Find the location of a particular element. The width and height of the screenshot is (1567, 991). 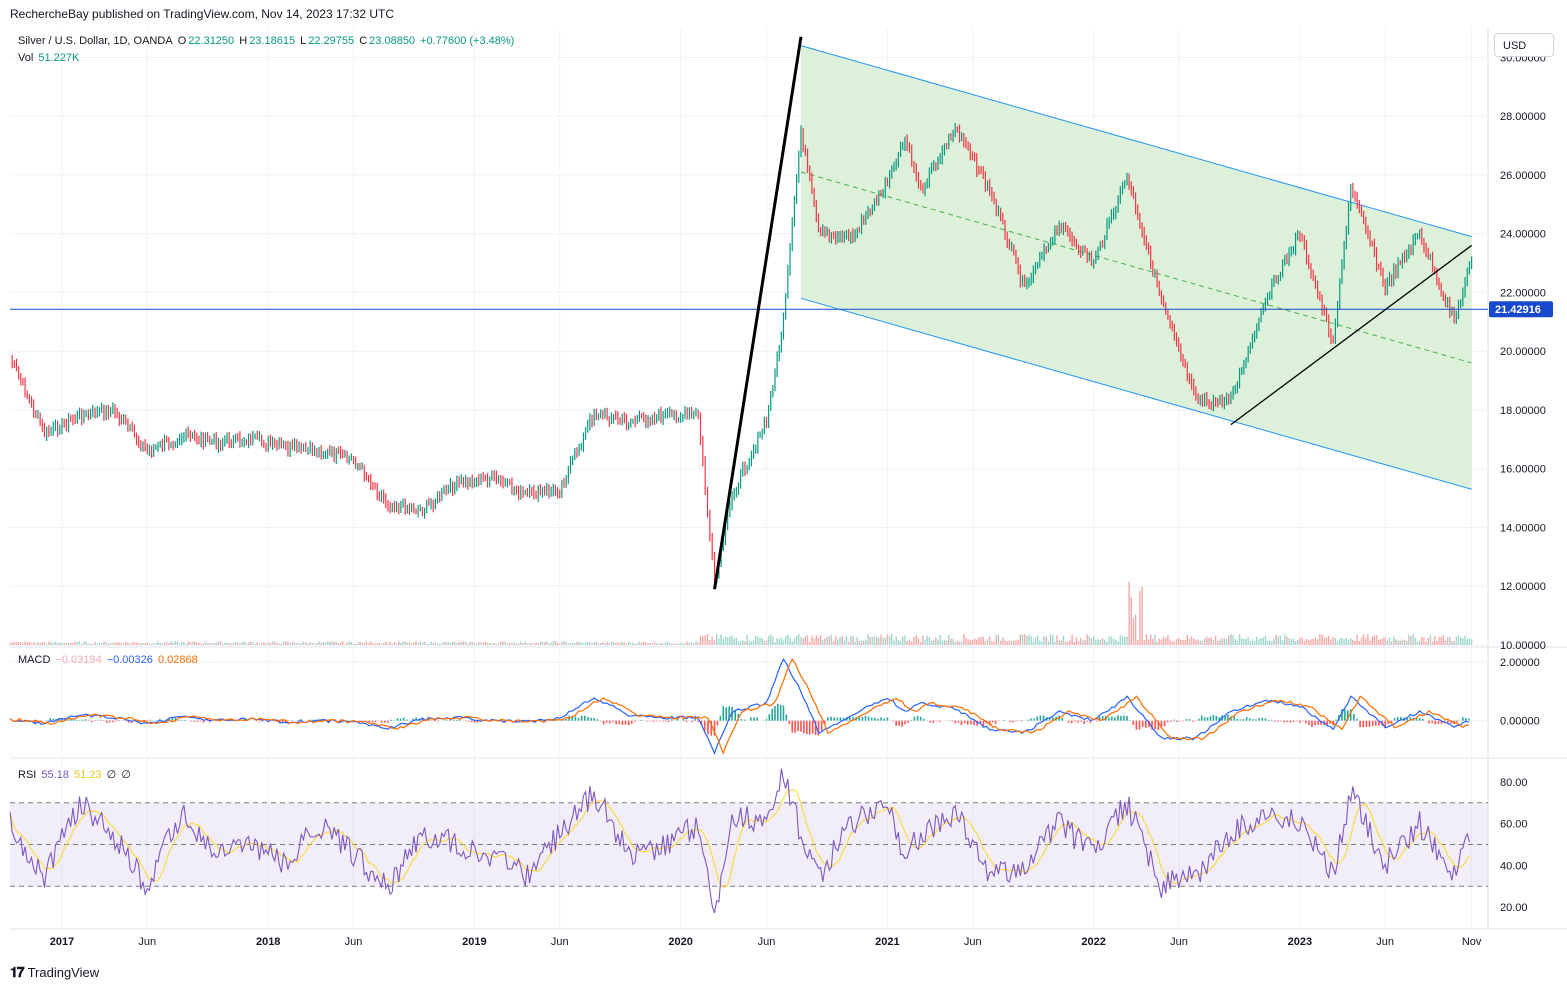

currency-button: USD is located at coordinates (1524, 45).